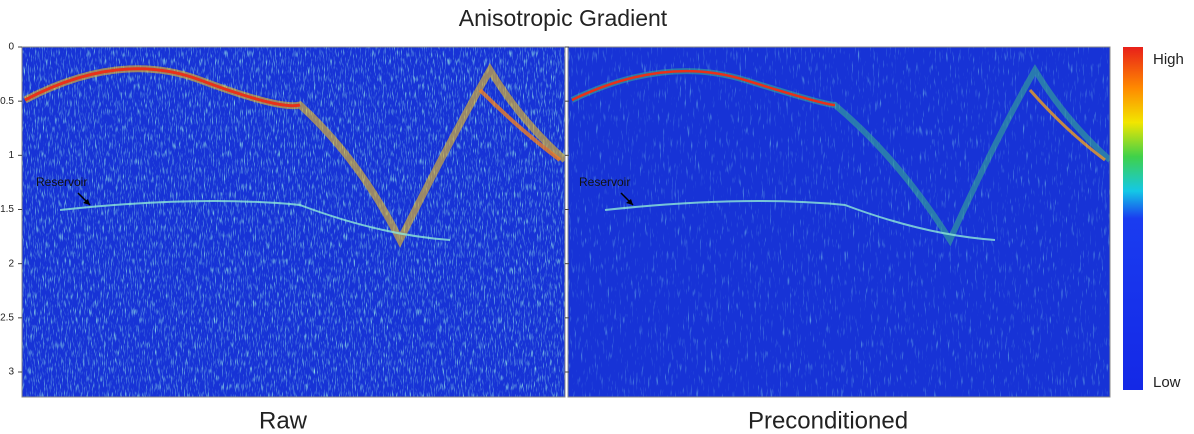 The image size is (1194, 434). I want to click on colorbar-low: Low, so click(1167, 382).